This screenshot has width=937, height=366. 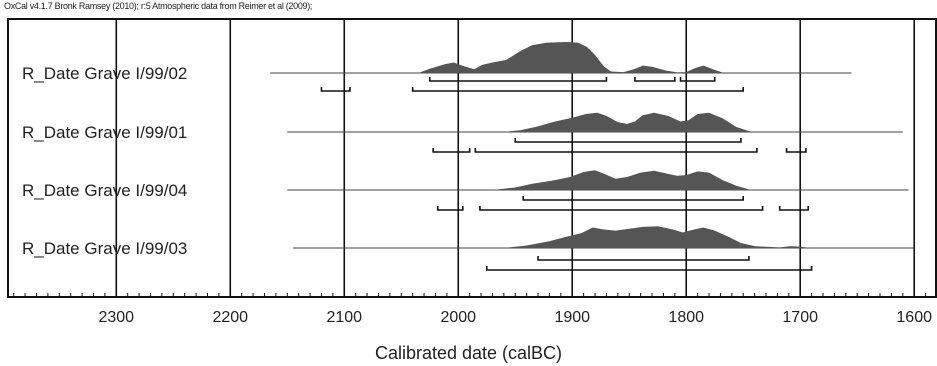 I want to click on x-tick-label-2000: 2000, so click(x=458, y=317).